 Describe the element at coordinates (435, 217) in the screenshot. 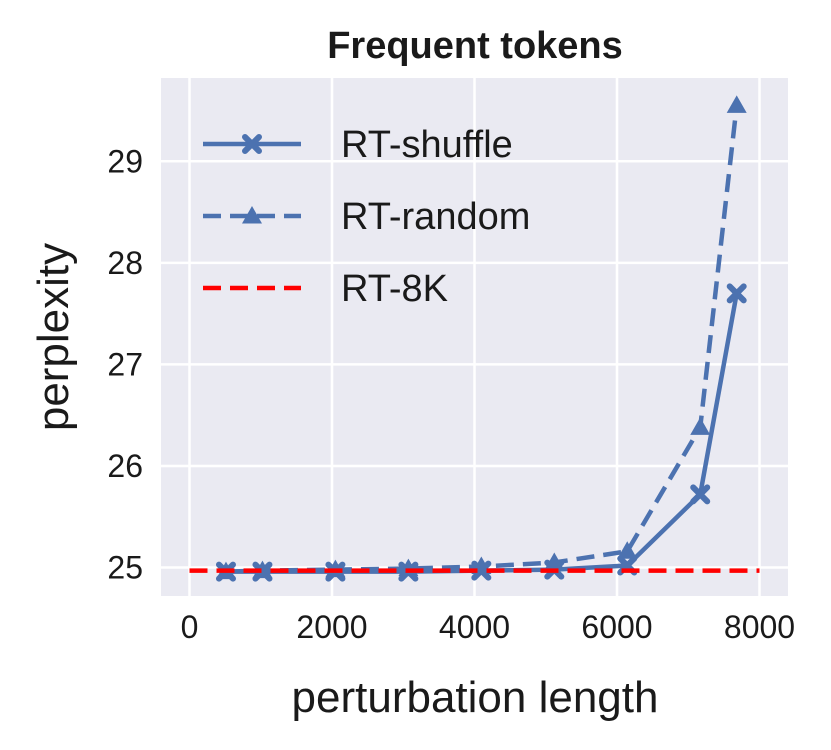

I see `legend-label-rt-random: RT-random` at that location.